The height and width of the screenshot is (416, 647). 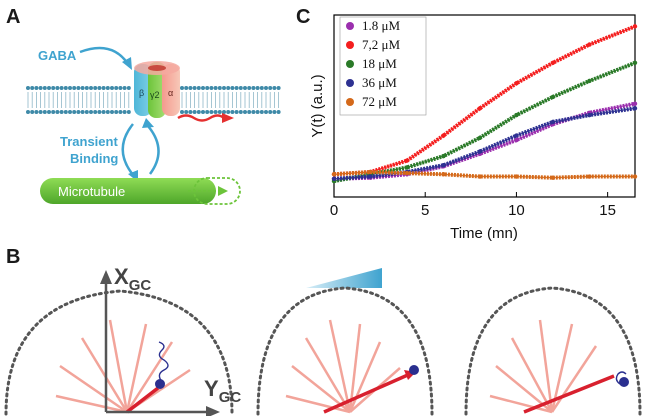 I want to click on legend-label-3: 18 μM, so click(x=379, y=63).